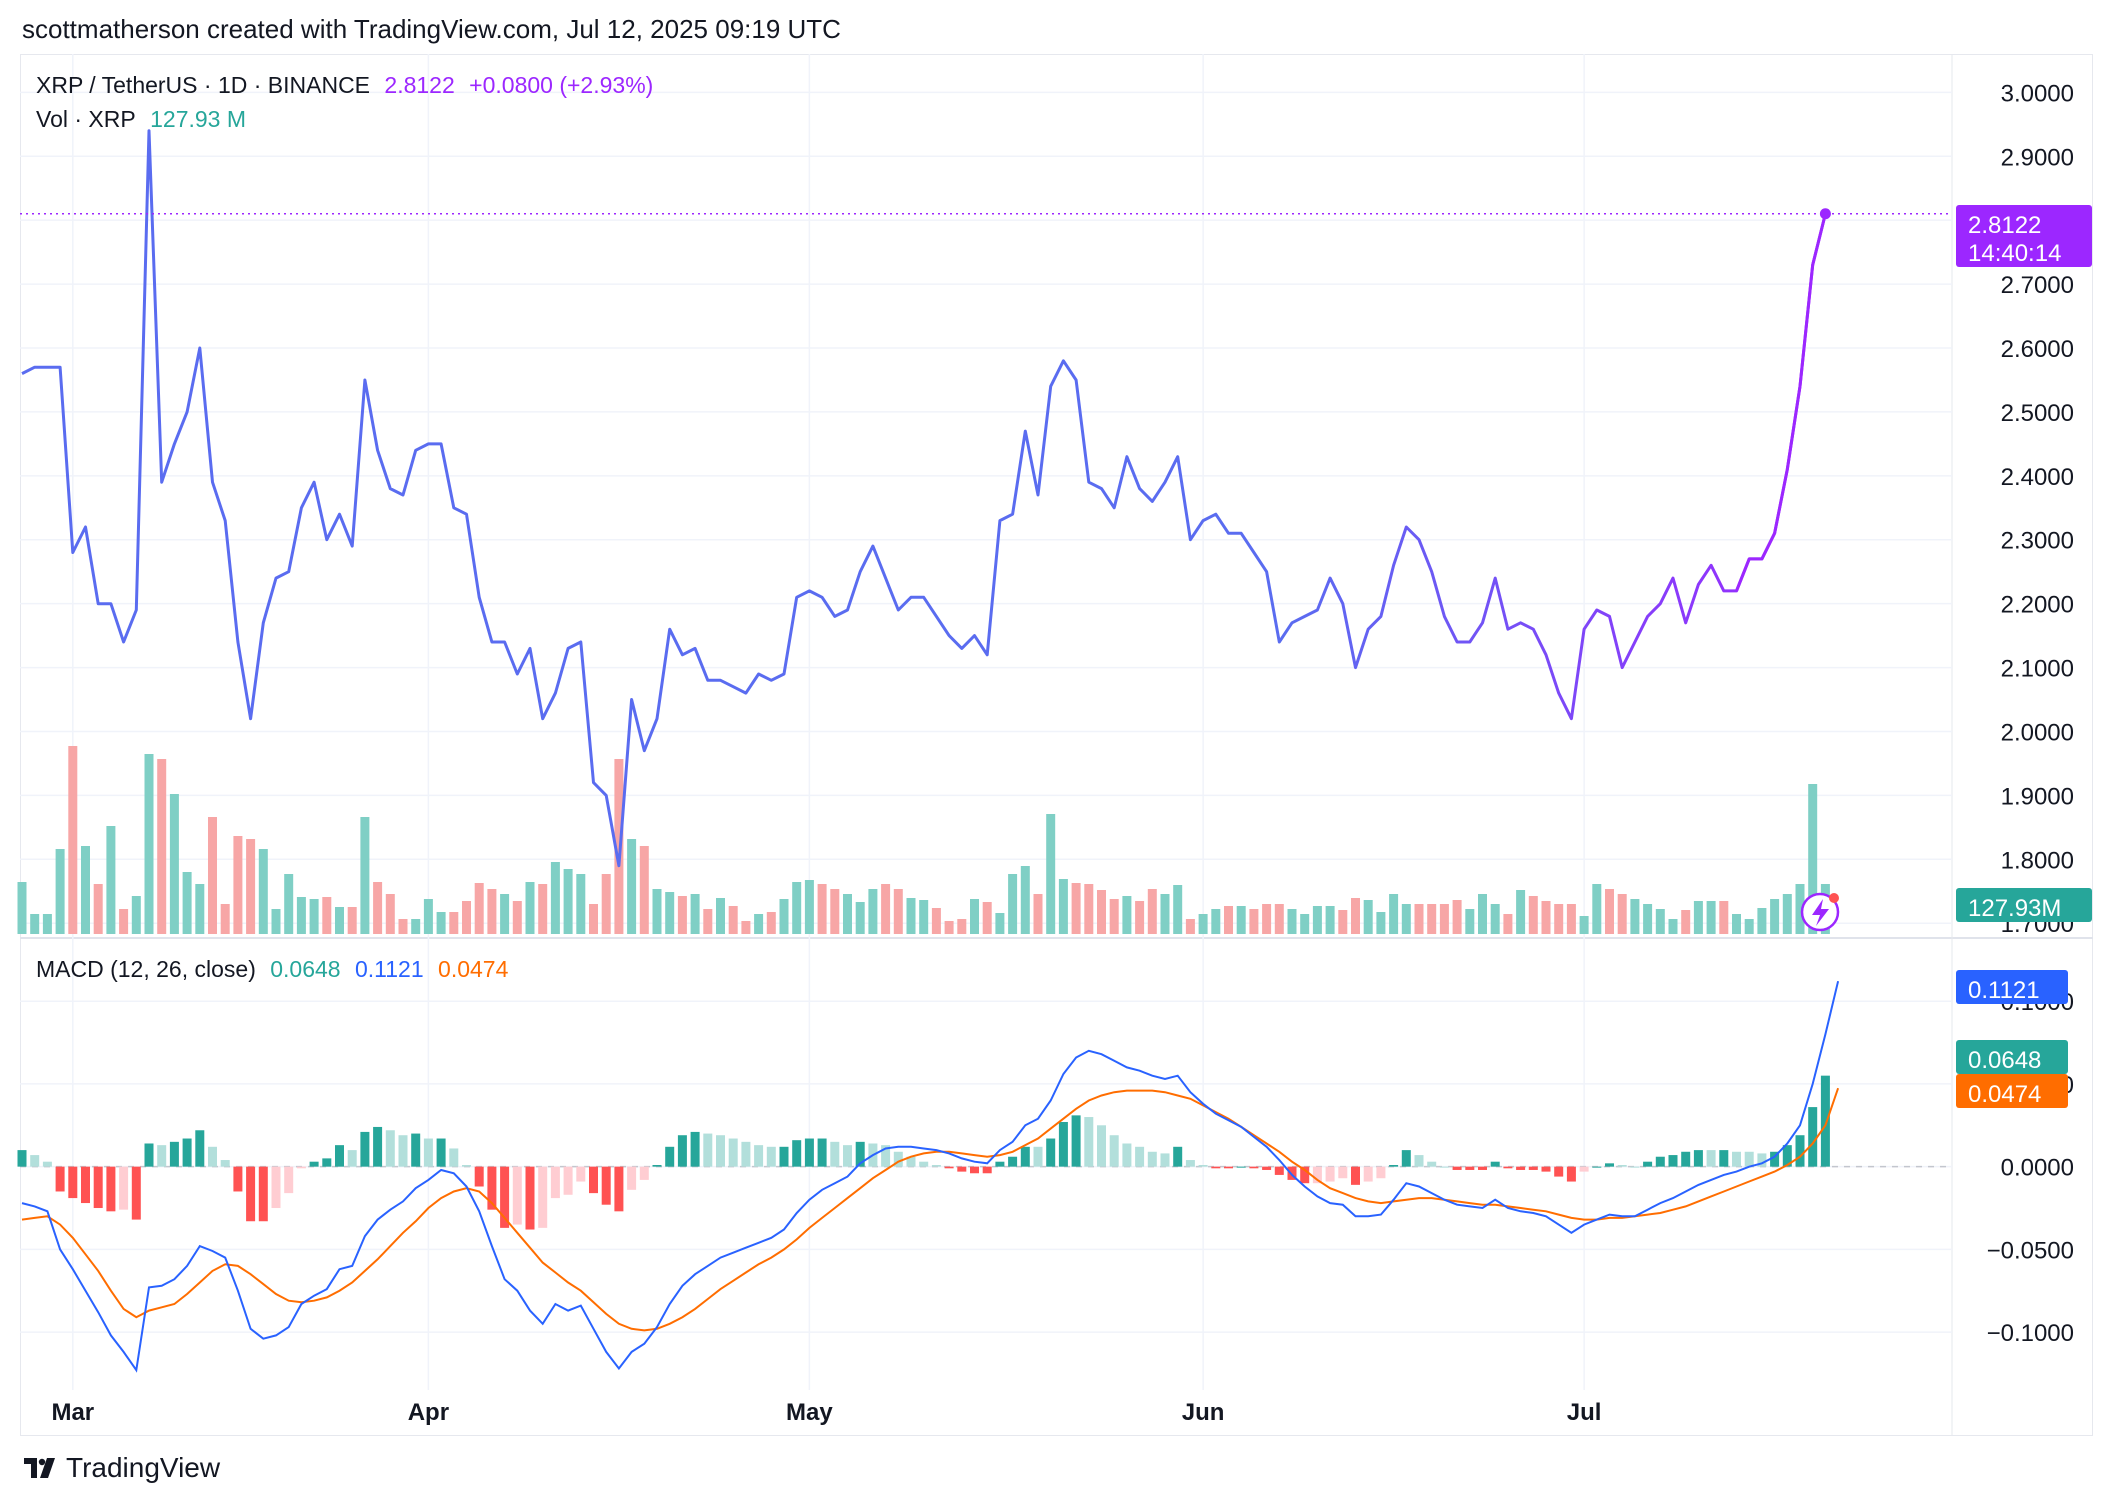 This screenshot has height=1502, width=2108. I want to click on volume-label: Vol · XRP, so click(86, 119).